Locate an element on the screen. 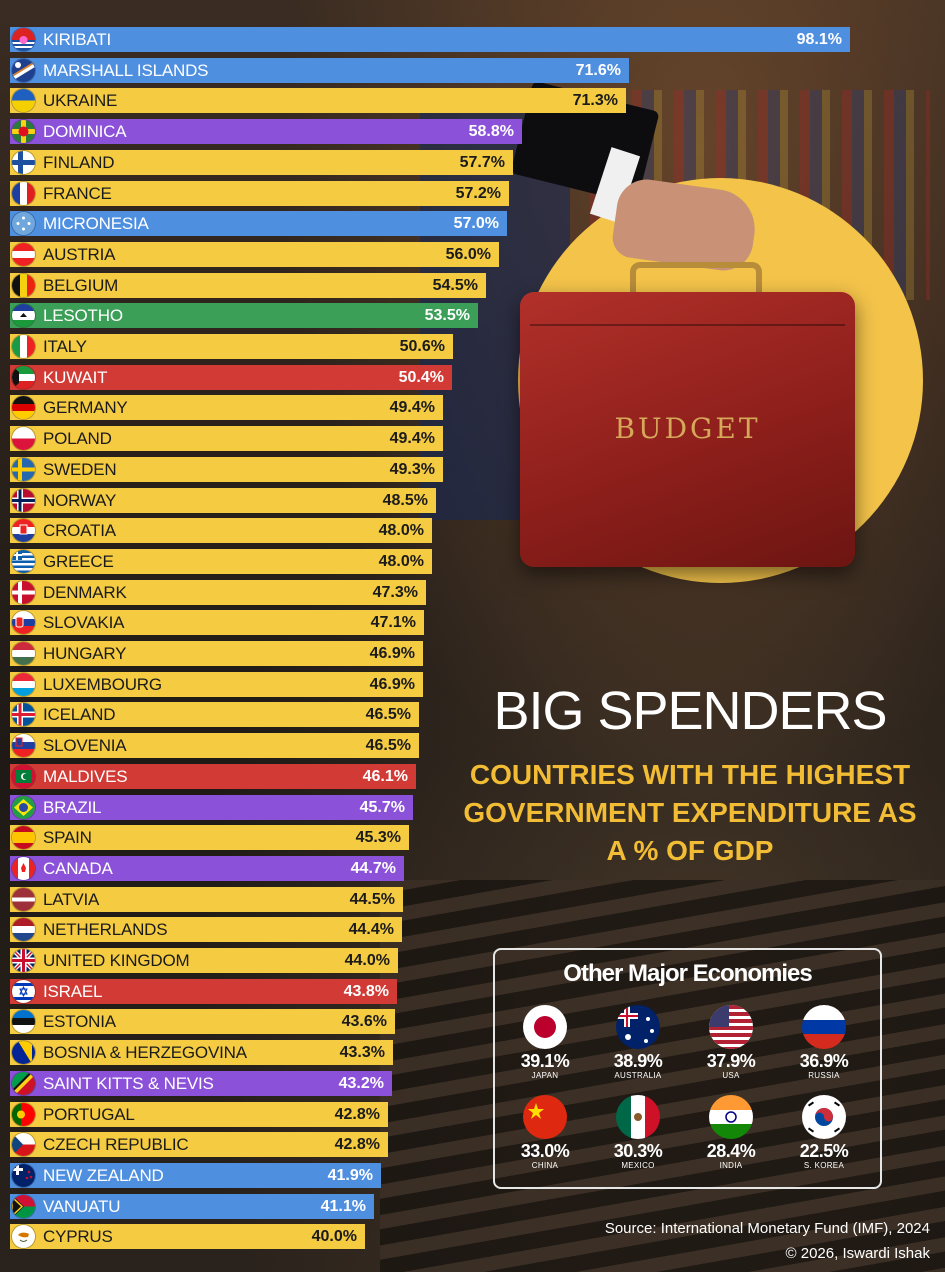 This screenshot has height=1272, width=945. briefcase-lid-seam is located at coordinates (687, 314).